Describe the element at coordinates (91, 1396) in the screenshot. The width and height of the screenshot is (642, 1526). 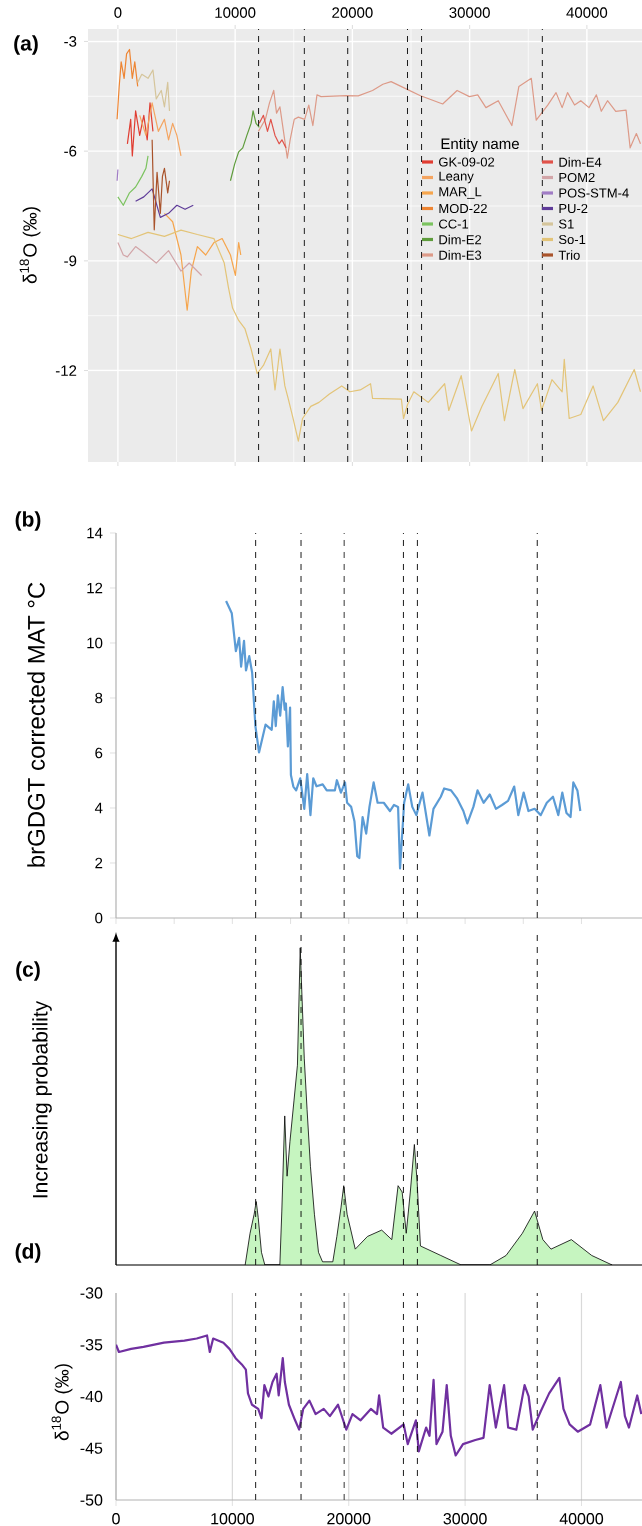
I see `y-tick-label: -40` at that location.